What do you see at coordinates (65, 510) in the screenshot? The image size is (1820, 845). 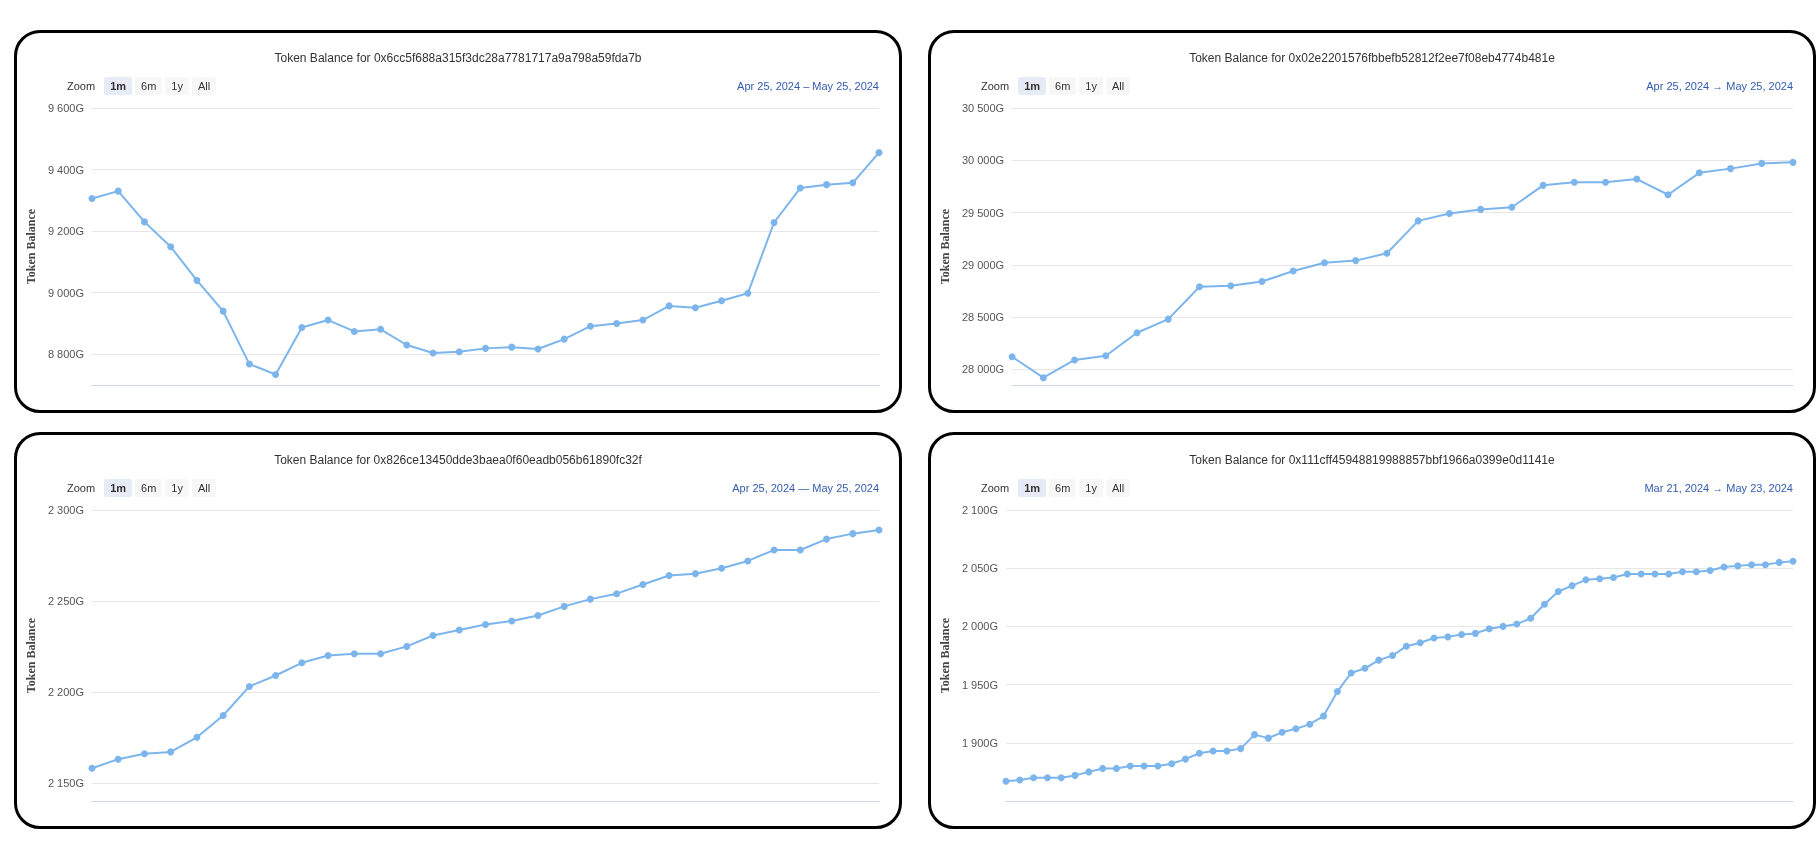 I see `y-tick-label: 2 300G` at bounding box center [65, 510].